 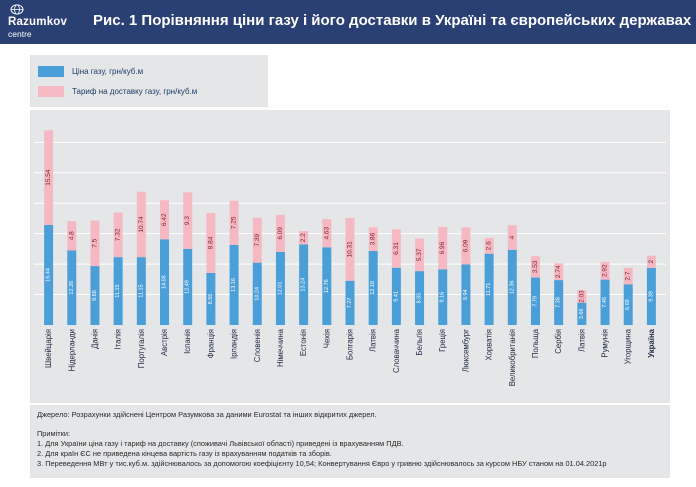 I want to click on data-label-delivery: 7.32, so click(x=118, y=234).